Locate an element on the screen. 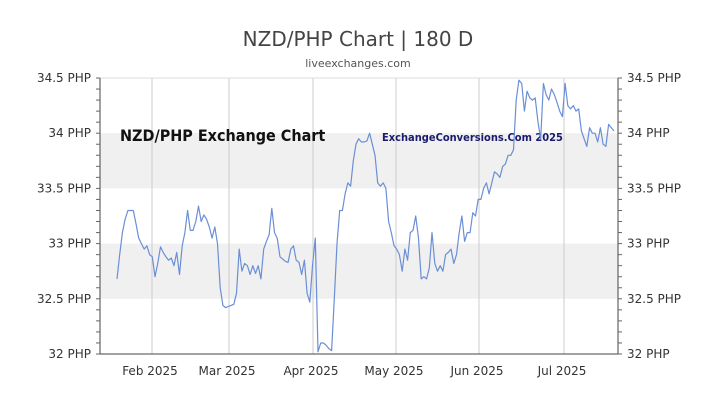  y-tick-label-right: 34 PHP is located at coordinates (648, 133).